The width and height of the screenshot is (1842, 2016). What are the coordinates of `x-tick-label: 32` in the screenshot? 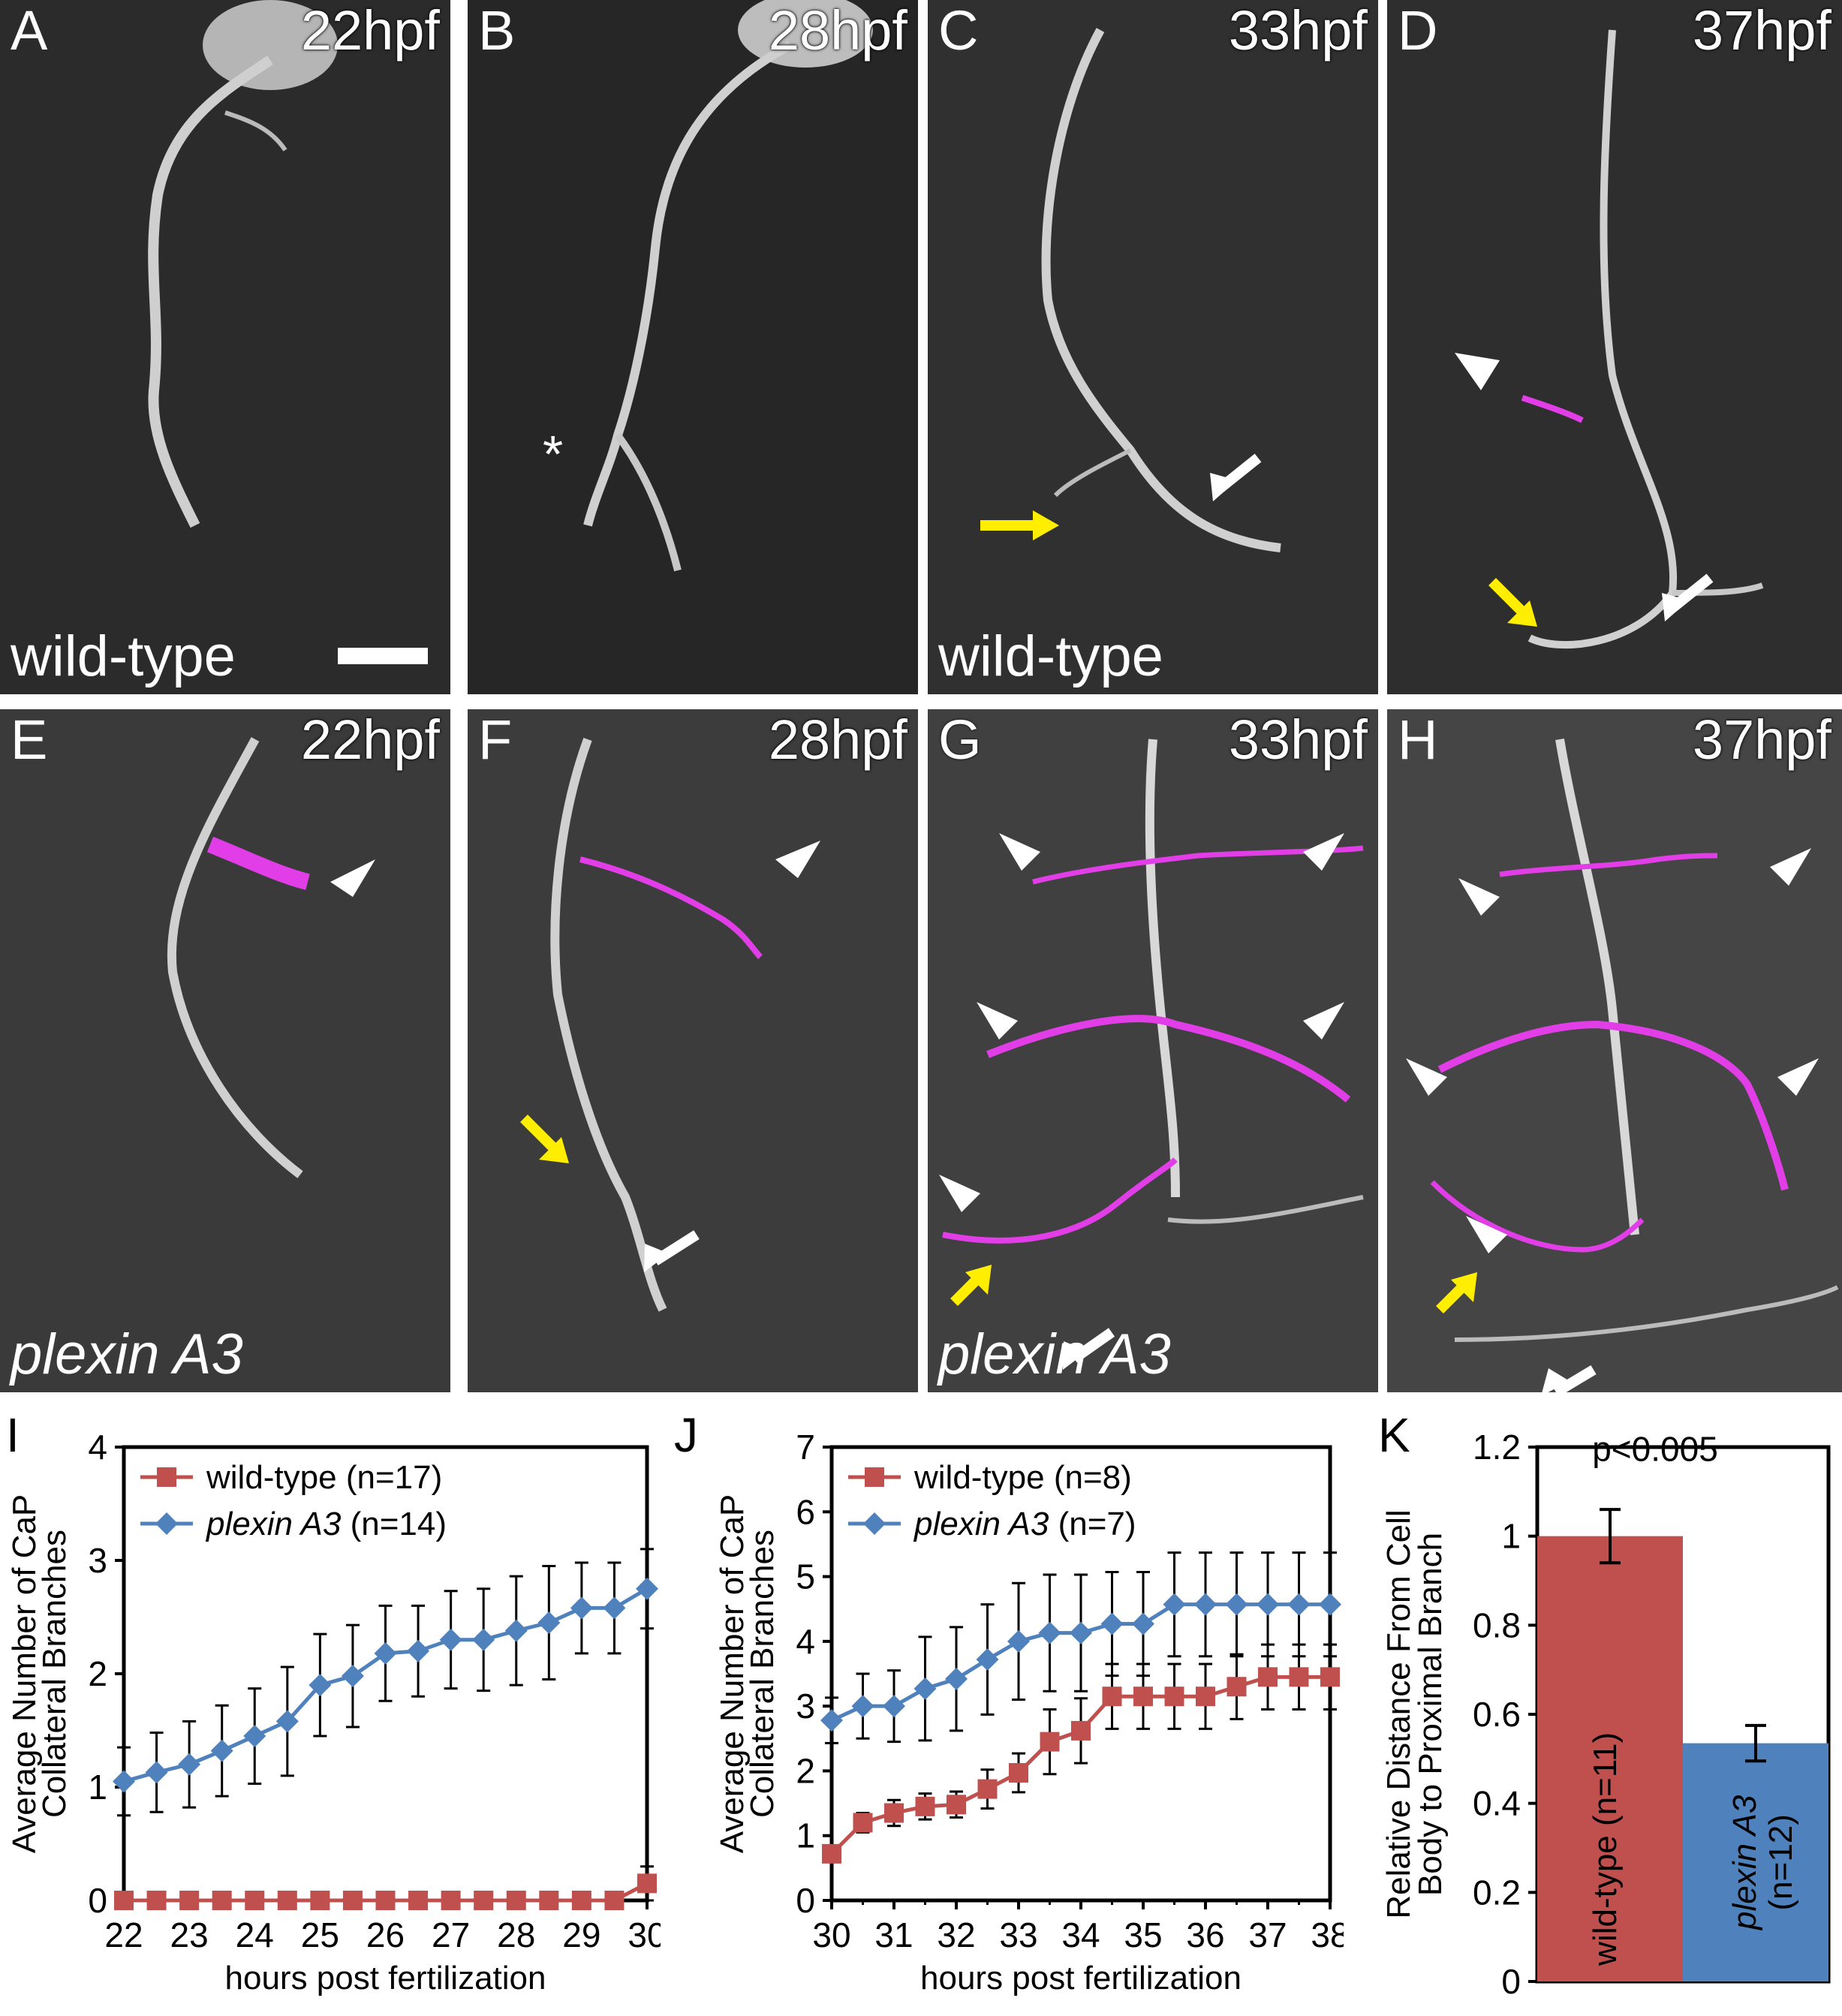 It's located at (956, 1934).